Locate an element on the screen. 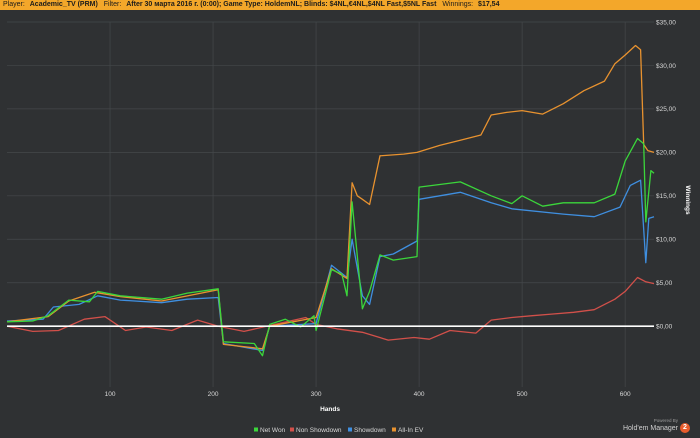 The height and width of the screenshot is (438, 700). brand-name: Hold'em Manager is located at coordinates (650, 428).